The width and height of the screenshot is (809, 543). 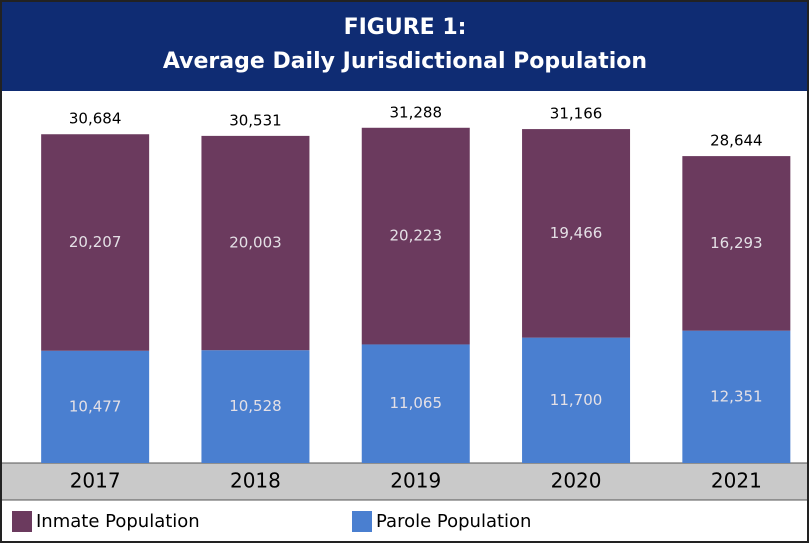 I want to click on value-label: 20,207, so click(x=95, y=242).